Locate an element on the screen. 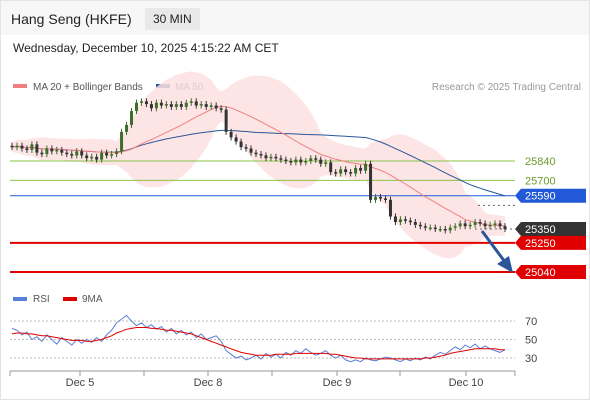  x-tick-label: Dec 5 is located at coordinates (80, 383).